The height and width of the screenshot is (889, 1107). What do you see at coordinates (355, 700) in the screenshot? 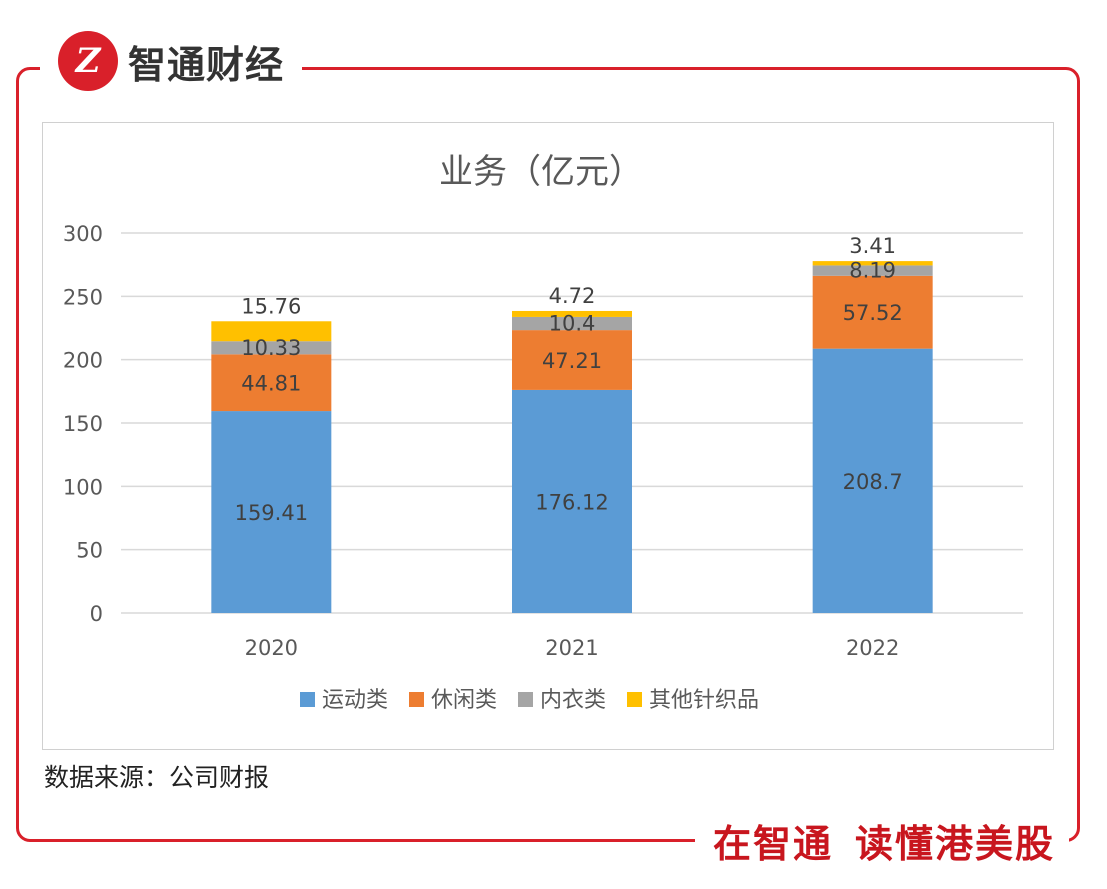
I see `legend-label: 运动类` at bounding box center [355, 700].